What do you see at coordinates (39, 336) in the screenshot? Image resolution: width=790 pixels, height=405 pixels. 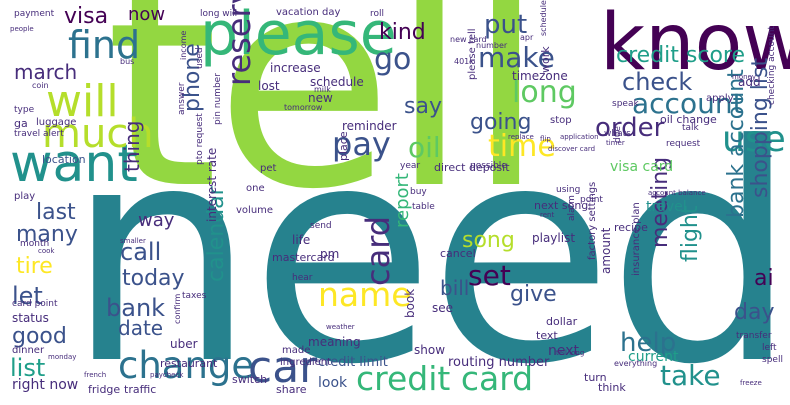 I see `word: good` at bounding box center [39, 336].